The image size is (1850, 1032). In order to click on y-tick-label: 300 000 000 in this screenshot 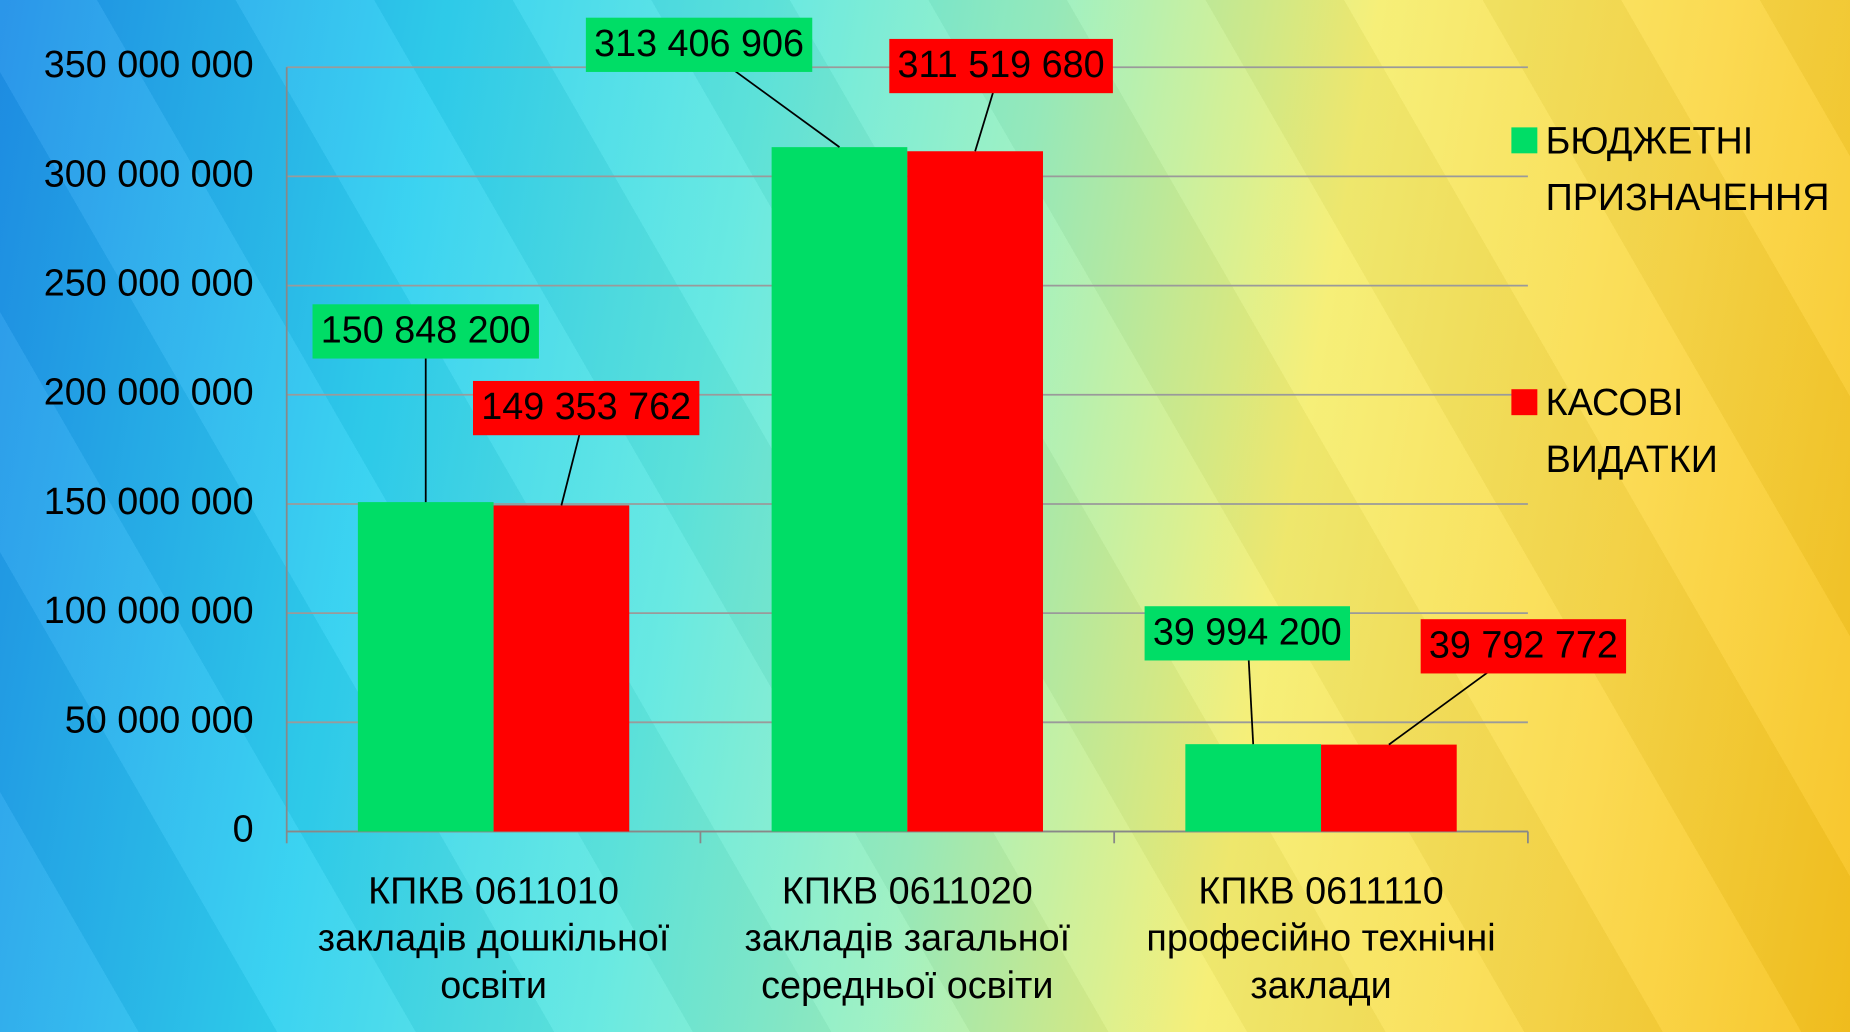, I will do `click(149, 173)`.